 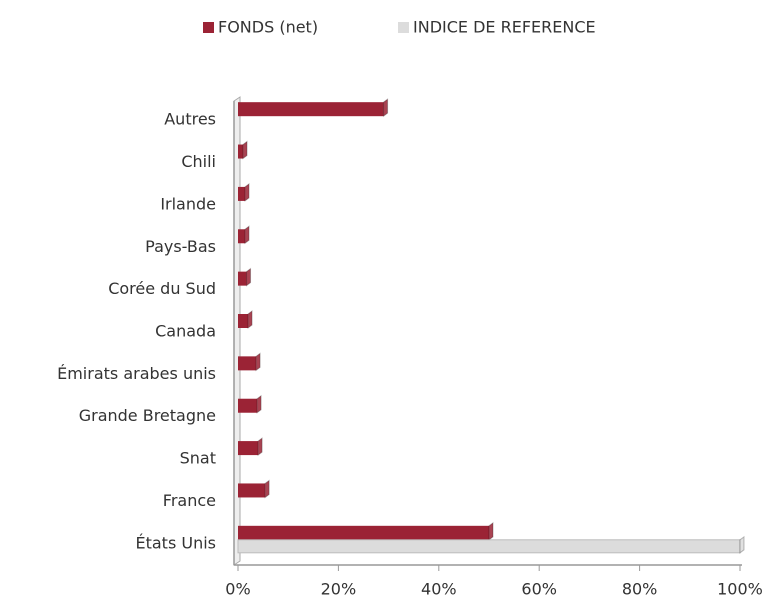 I want to click on y-tick-label: Irlande, so click(x=188, y=203).